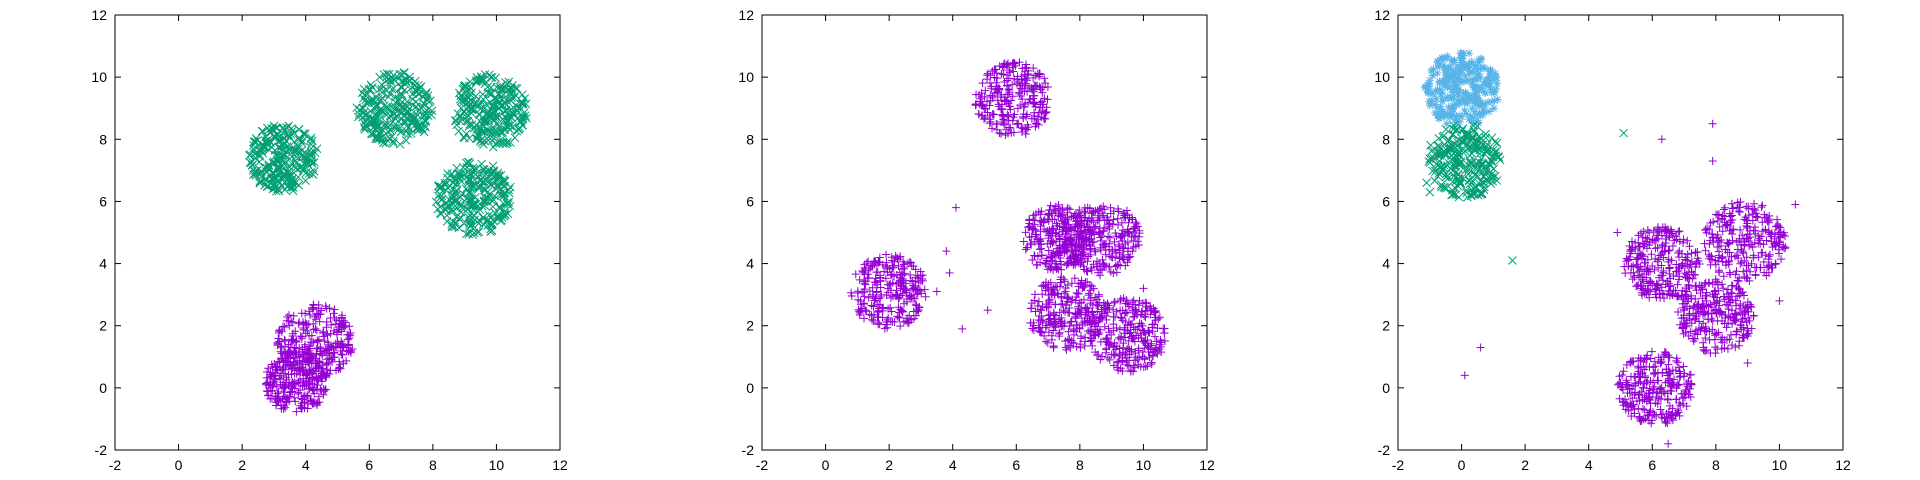 The width and height of the screenshot is (1920, 480). Describe the element at coordinates (826, 465) in the screenshot. I see `x-tick-label: 0` at that location.